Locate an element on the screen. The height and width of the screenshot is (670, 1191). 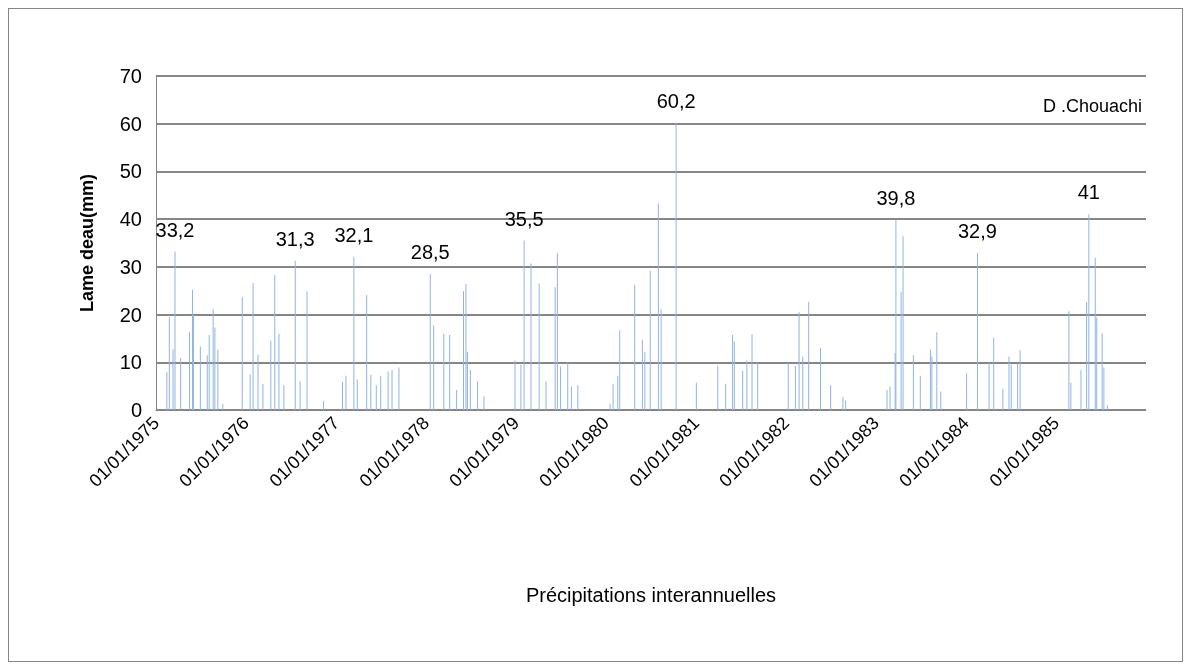
y-tick-label: 60 is located at coordinates (130, 123).